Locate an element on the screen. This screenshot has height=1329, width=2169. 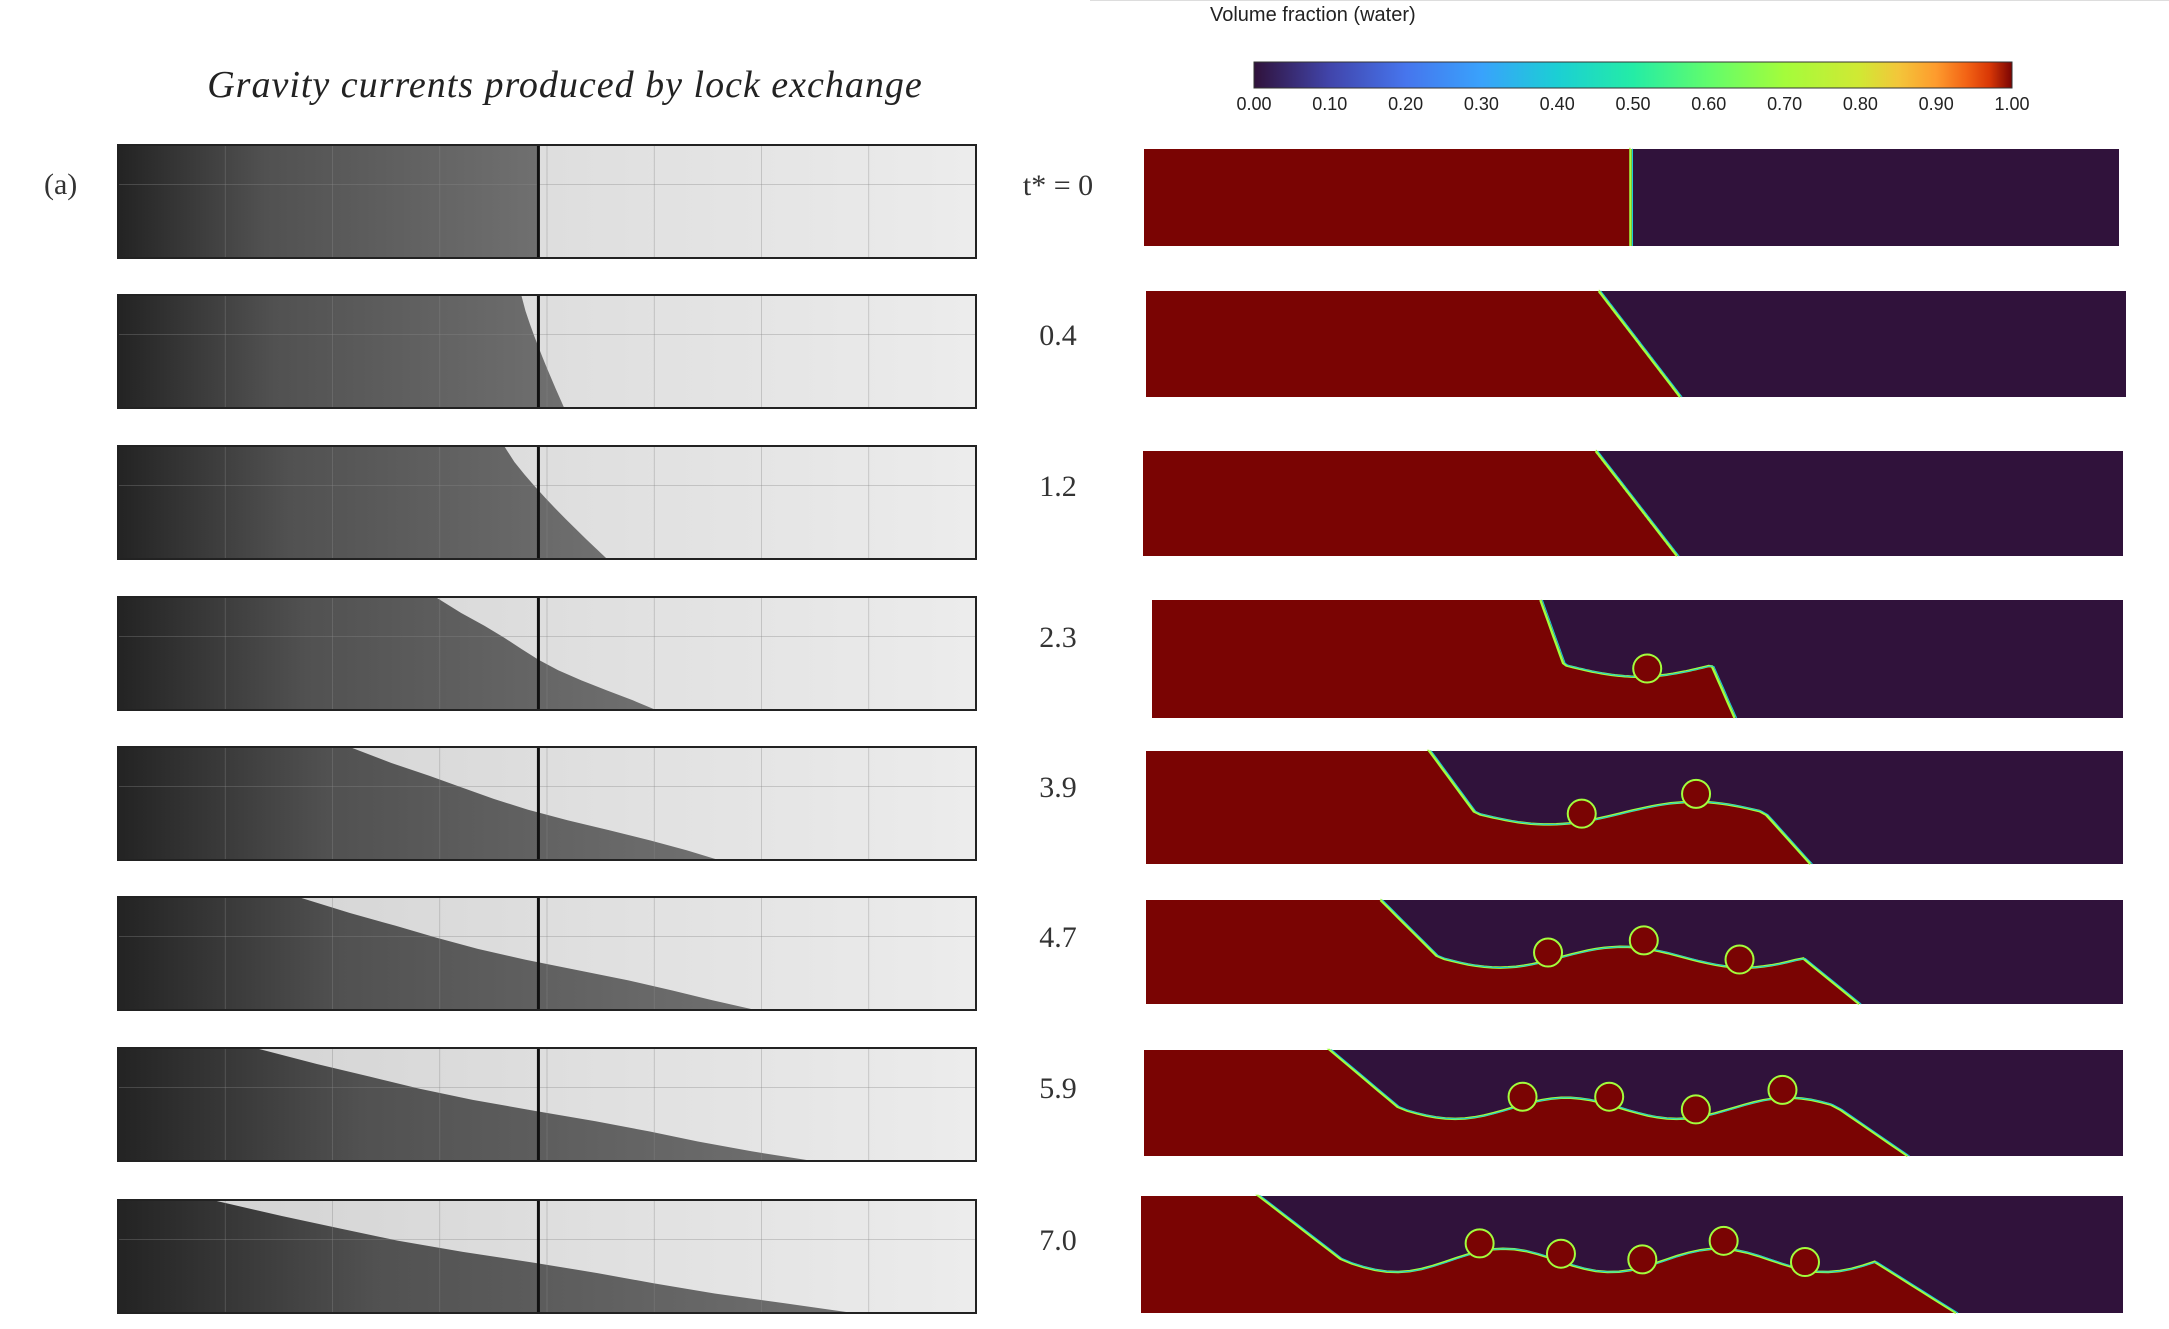
colorbar-gradient is located at coordinates (1633, 75).